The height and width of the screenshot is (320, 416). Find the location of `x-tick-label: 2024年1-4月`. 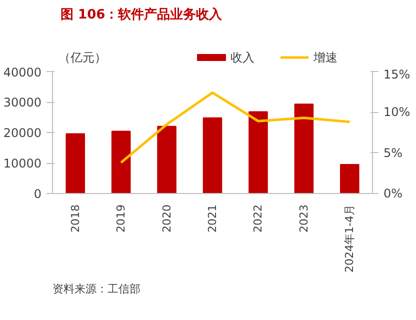

x-tick-label: 2024年1-4月 is located at coordinates (349, 238).